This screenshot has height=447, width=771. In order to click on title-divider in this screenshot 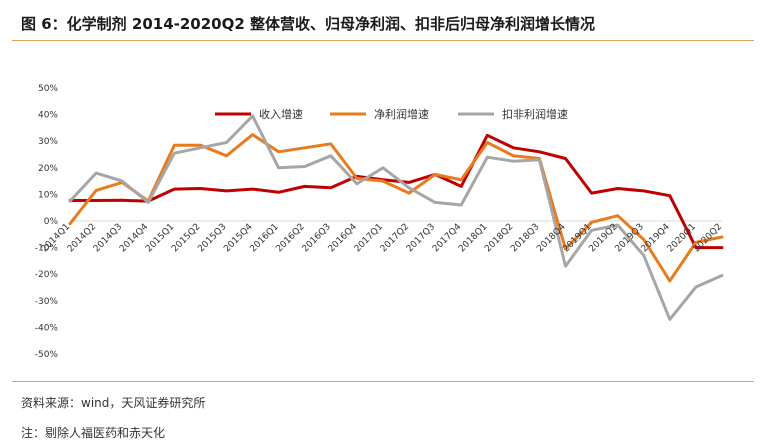, I will do `click(383, 40)`.